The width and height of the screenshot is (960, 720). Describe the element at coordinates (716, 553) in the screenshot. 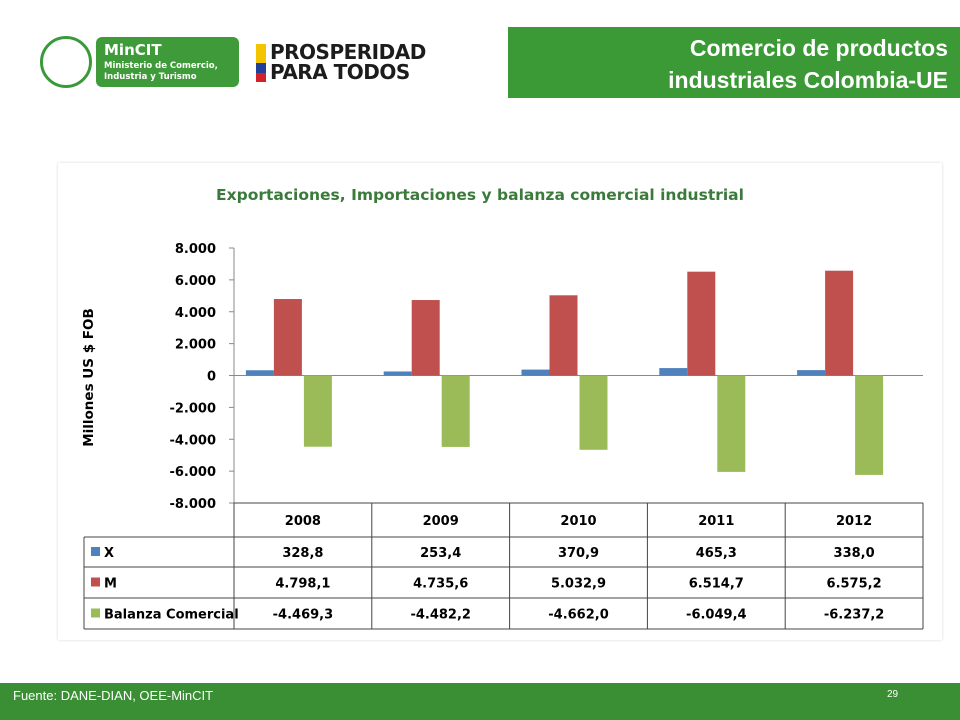

I see `data-table-value: 465,3` at that location.